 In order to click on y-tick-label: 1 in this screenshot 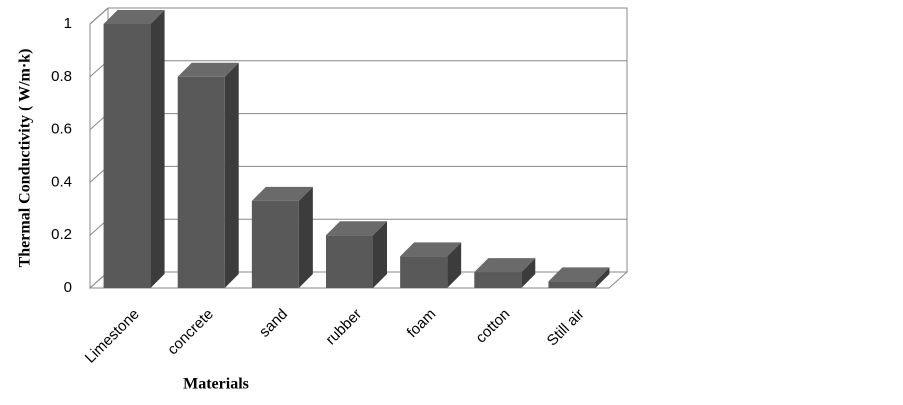, I will do `click(68, 23)`.